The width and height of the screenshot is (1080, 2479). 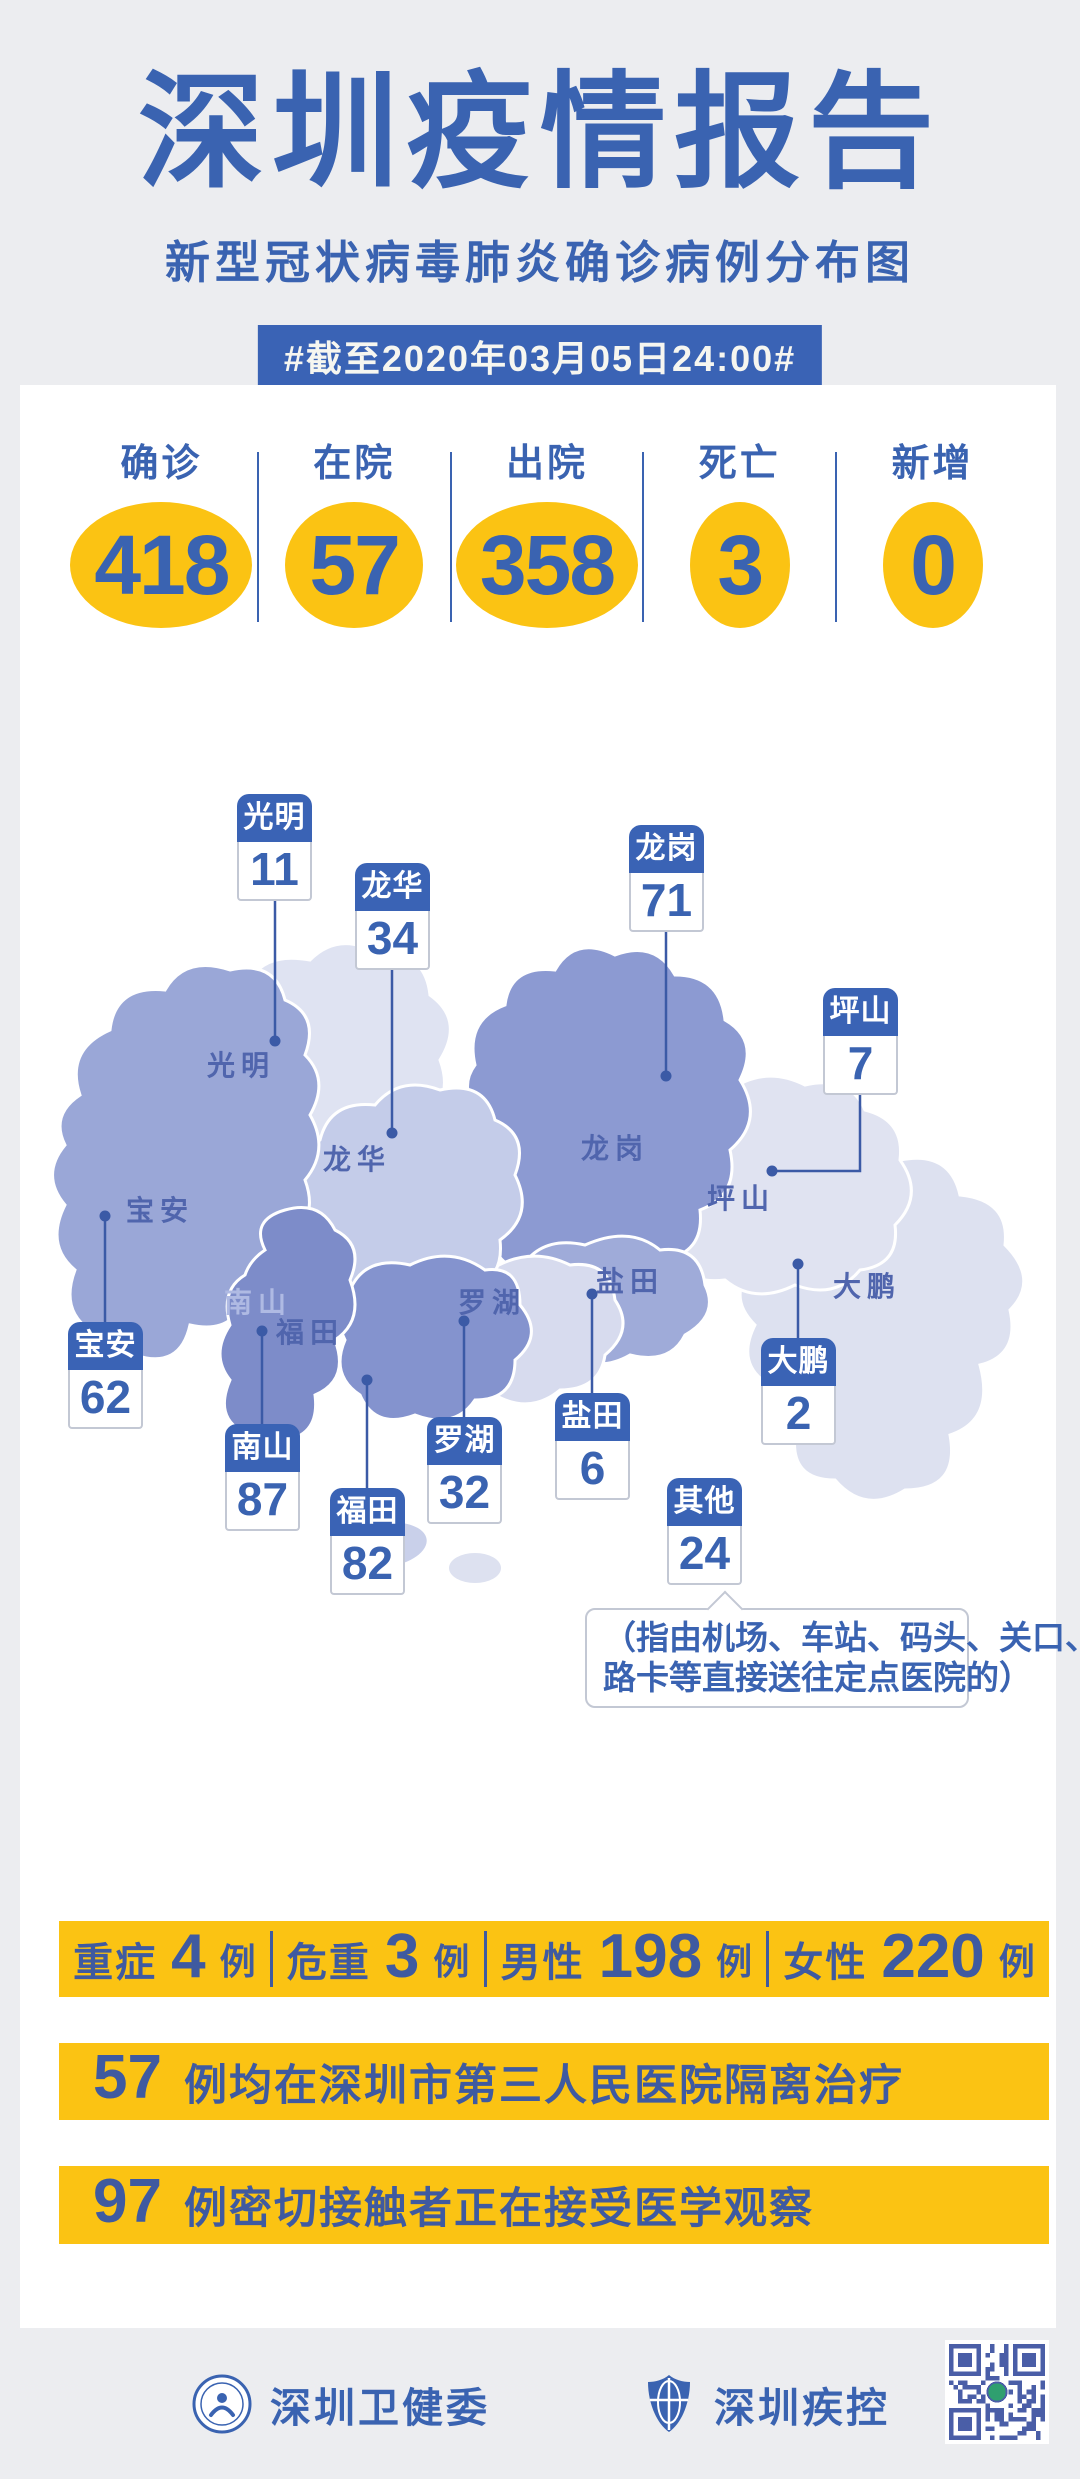 I want to click on map-district-label-baoan: 宝安, so click(x=160, y=1210).